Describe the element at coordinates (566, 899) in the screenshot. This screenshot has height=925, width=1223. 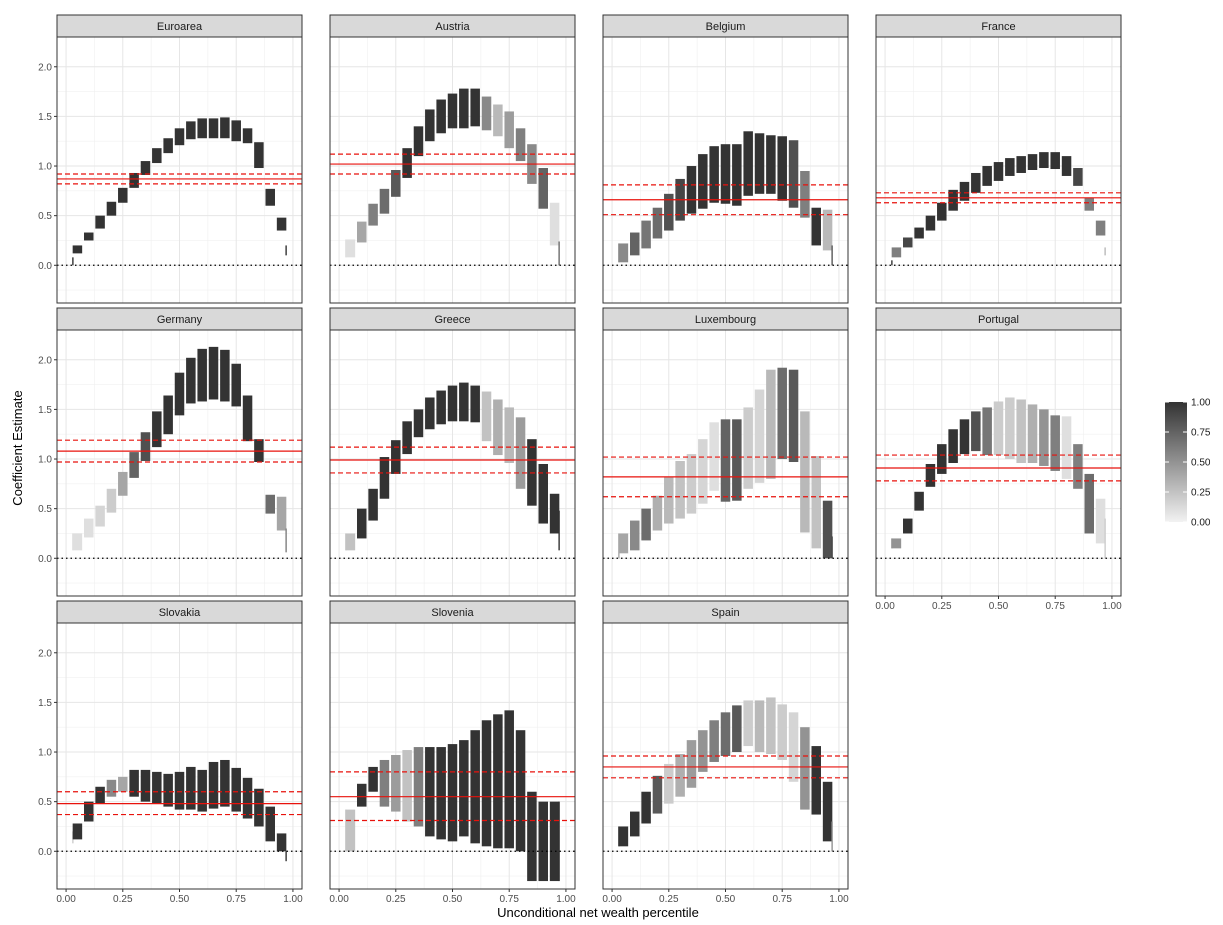
I see `x-tick-label: 1.00` at that location.